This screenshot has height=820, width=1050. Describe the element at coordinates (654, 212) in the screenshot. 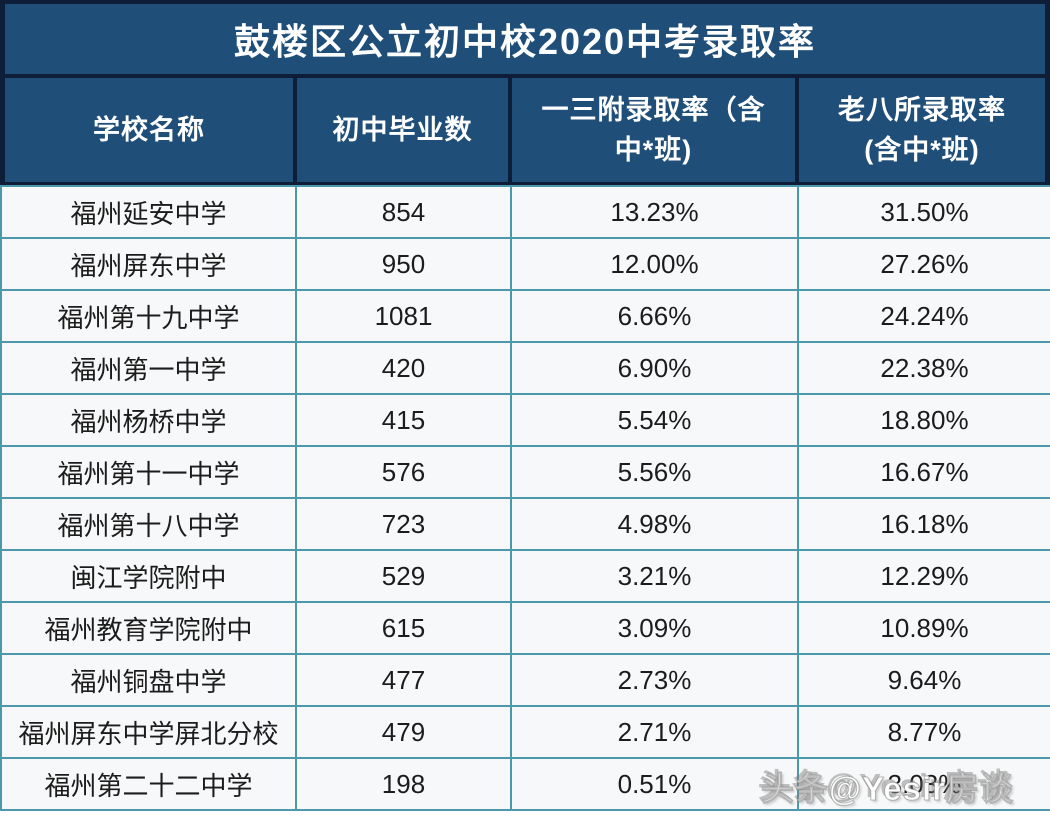

I see `cell-rate-13fu: 13.23%` at that location.